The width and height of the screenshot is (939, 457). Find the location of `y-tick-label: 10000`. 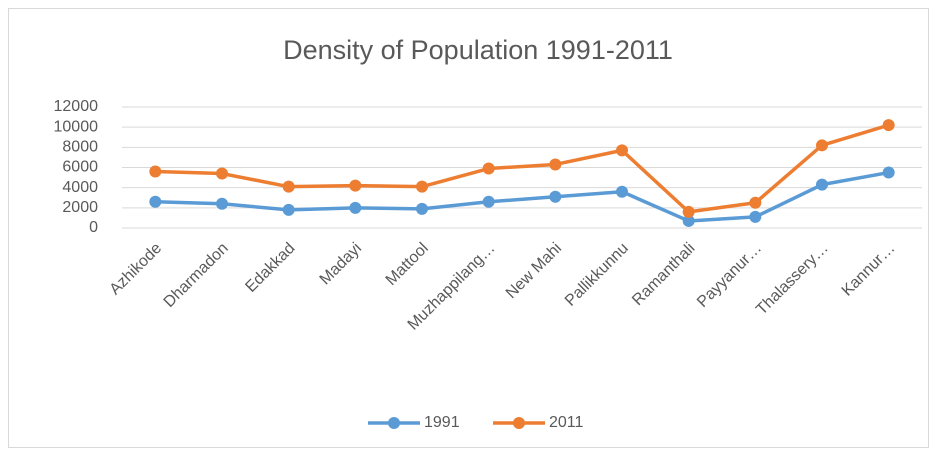

y-tick-label: 10000 is located at coordinates (76, 126).